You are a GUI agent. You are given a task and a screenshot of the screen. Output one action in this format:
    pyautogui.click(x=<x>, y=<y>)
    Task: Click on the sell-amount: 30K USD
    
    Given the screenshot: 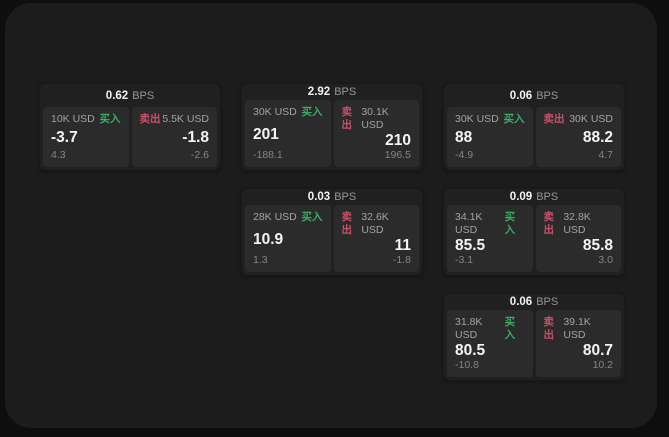 What is the action you would take?
    pyautogui.click(x=591, y=119)
    